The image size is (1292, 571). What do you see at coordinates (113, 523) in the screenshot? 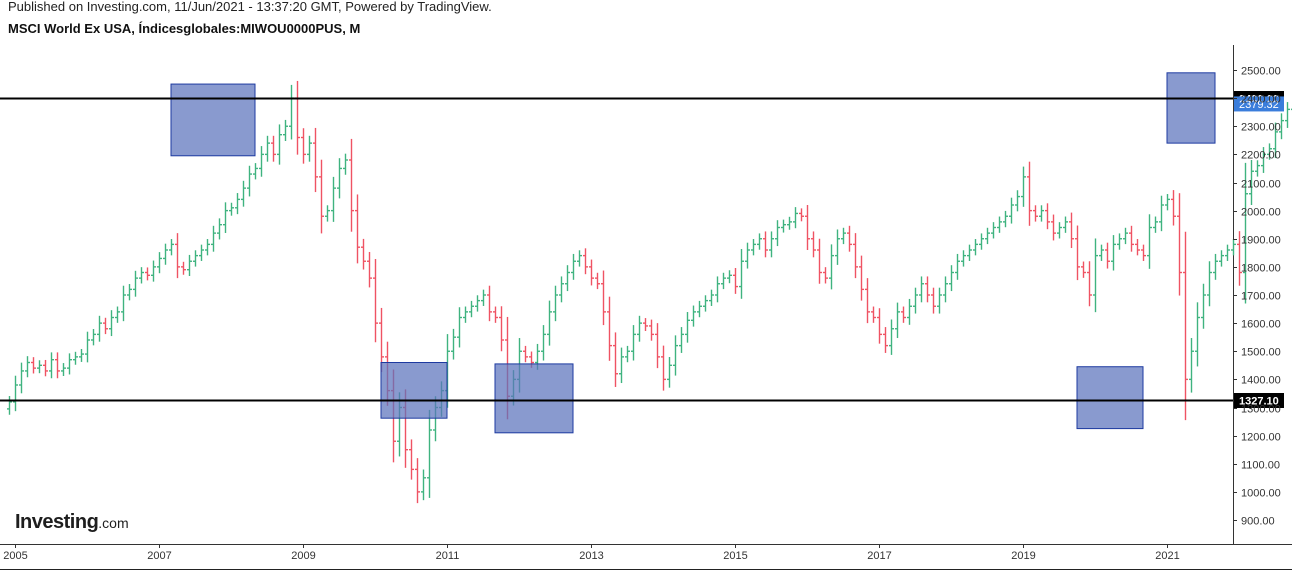
I see `brand-suffix: .com` at bounding box center [113, 523].